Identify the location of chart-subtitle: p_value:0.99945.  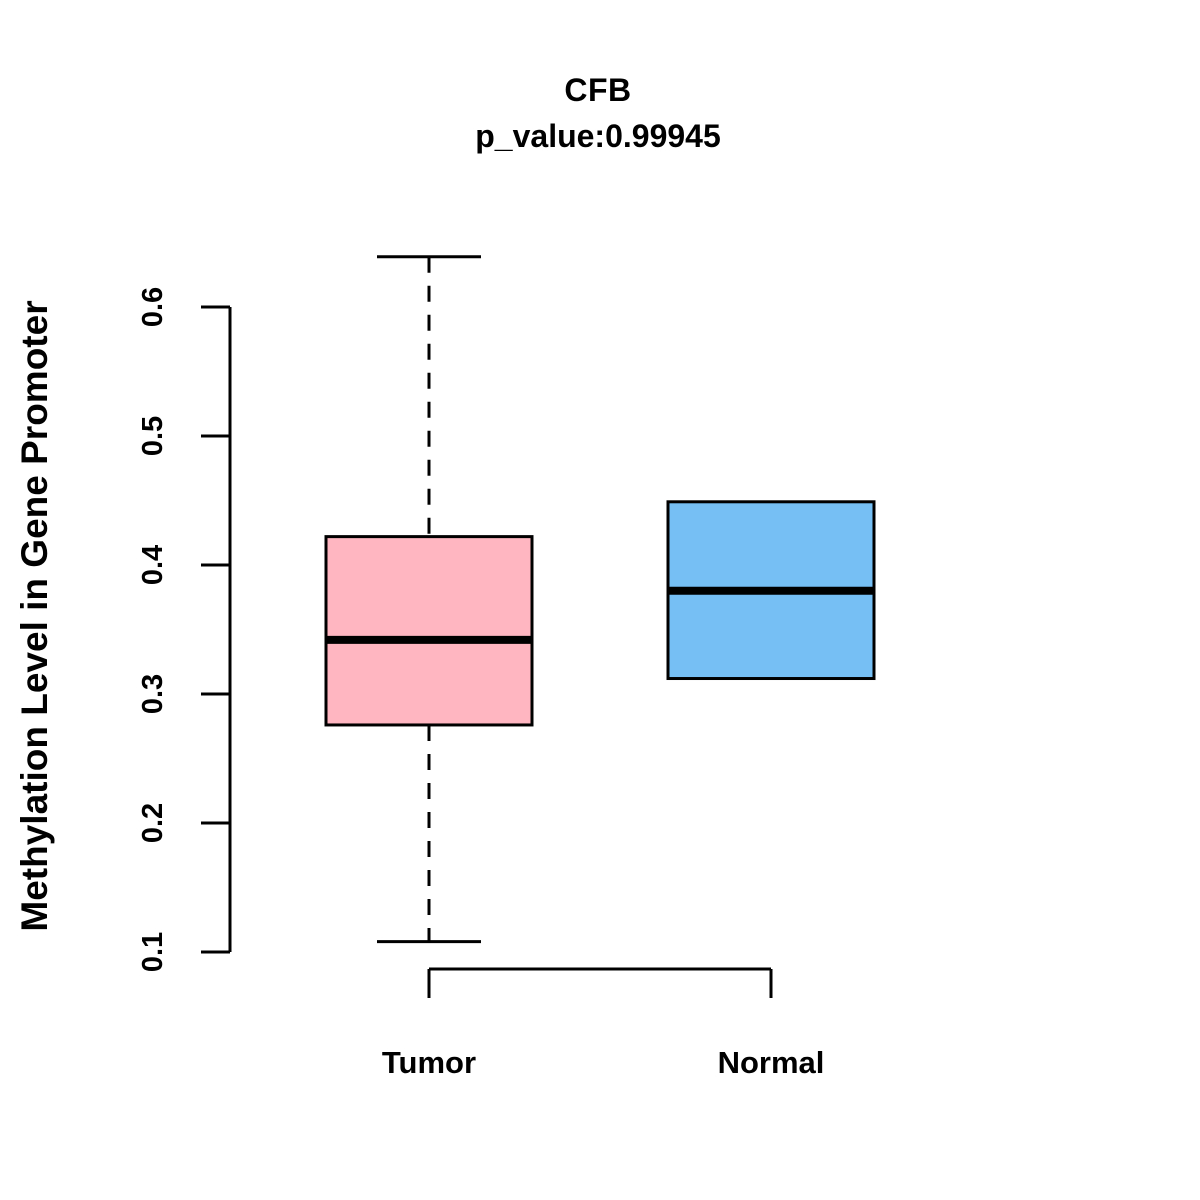
(598, 136).